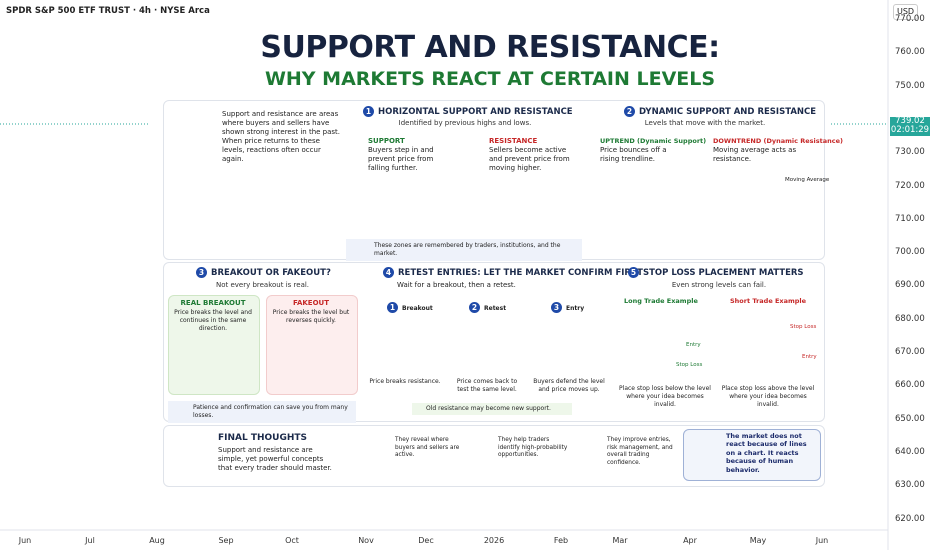  What do you see at coordinates (910, 451) in the screenshot?
I see `price-label: 640.00` at bounding box center [910, 451].